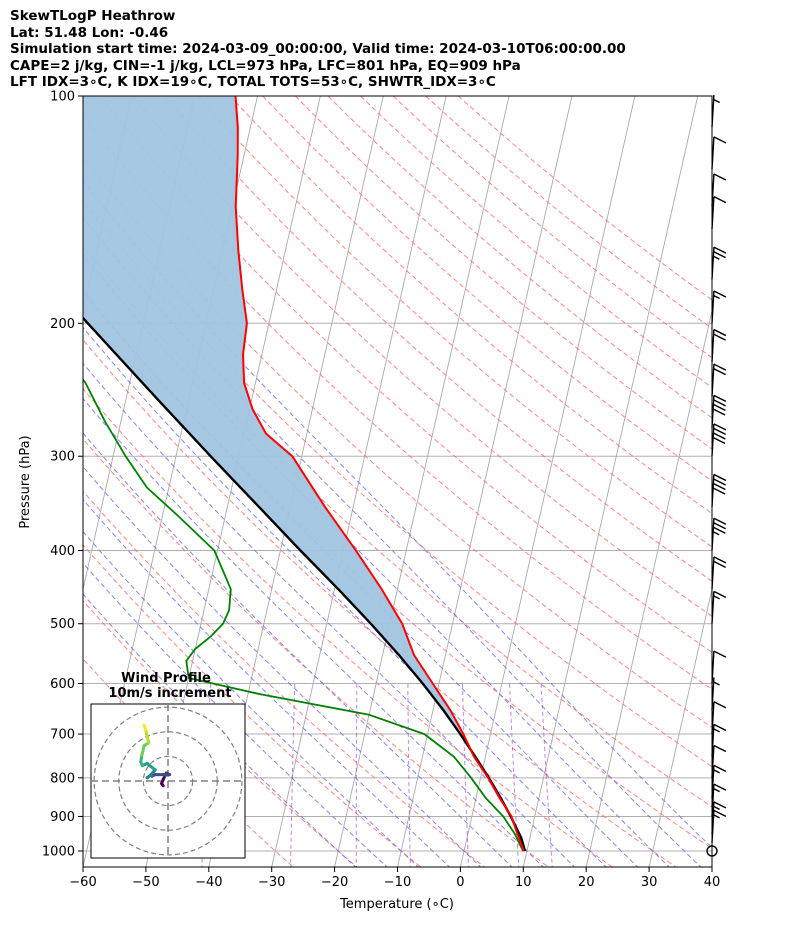 The width and height of the screenshot is (794, 937). I want to click on x-tick-label: −20, so click(334, 882).